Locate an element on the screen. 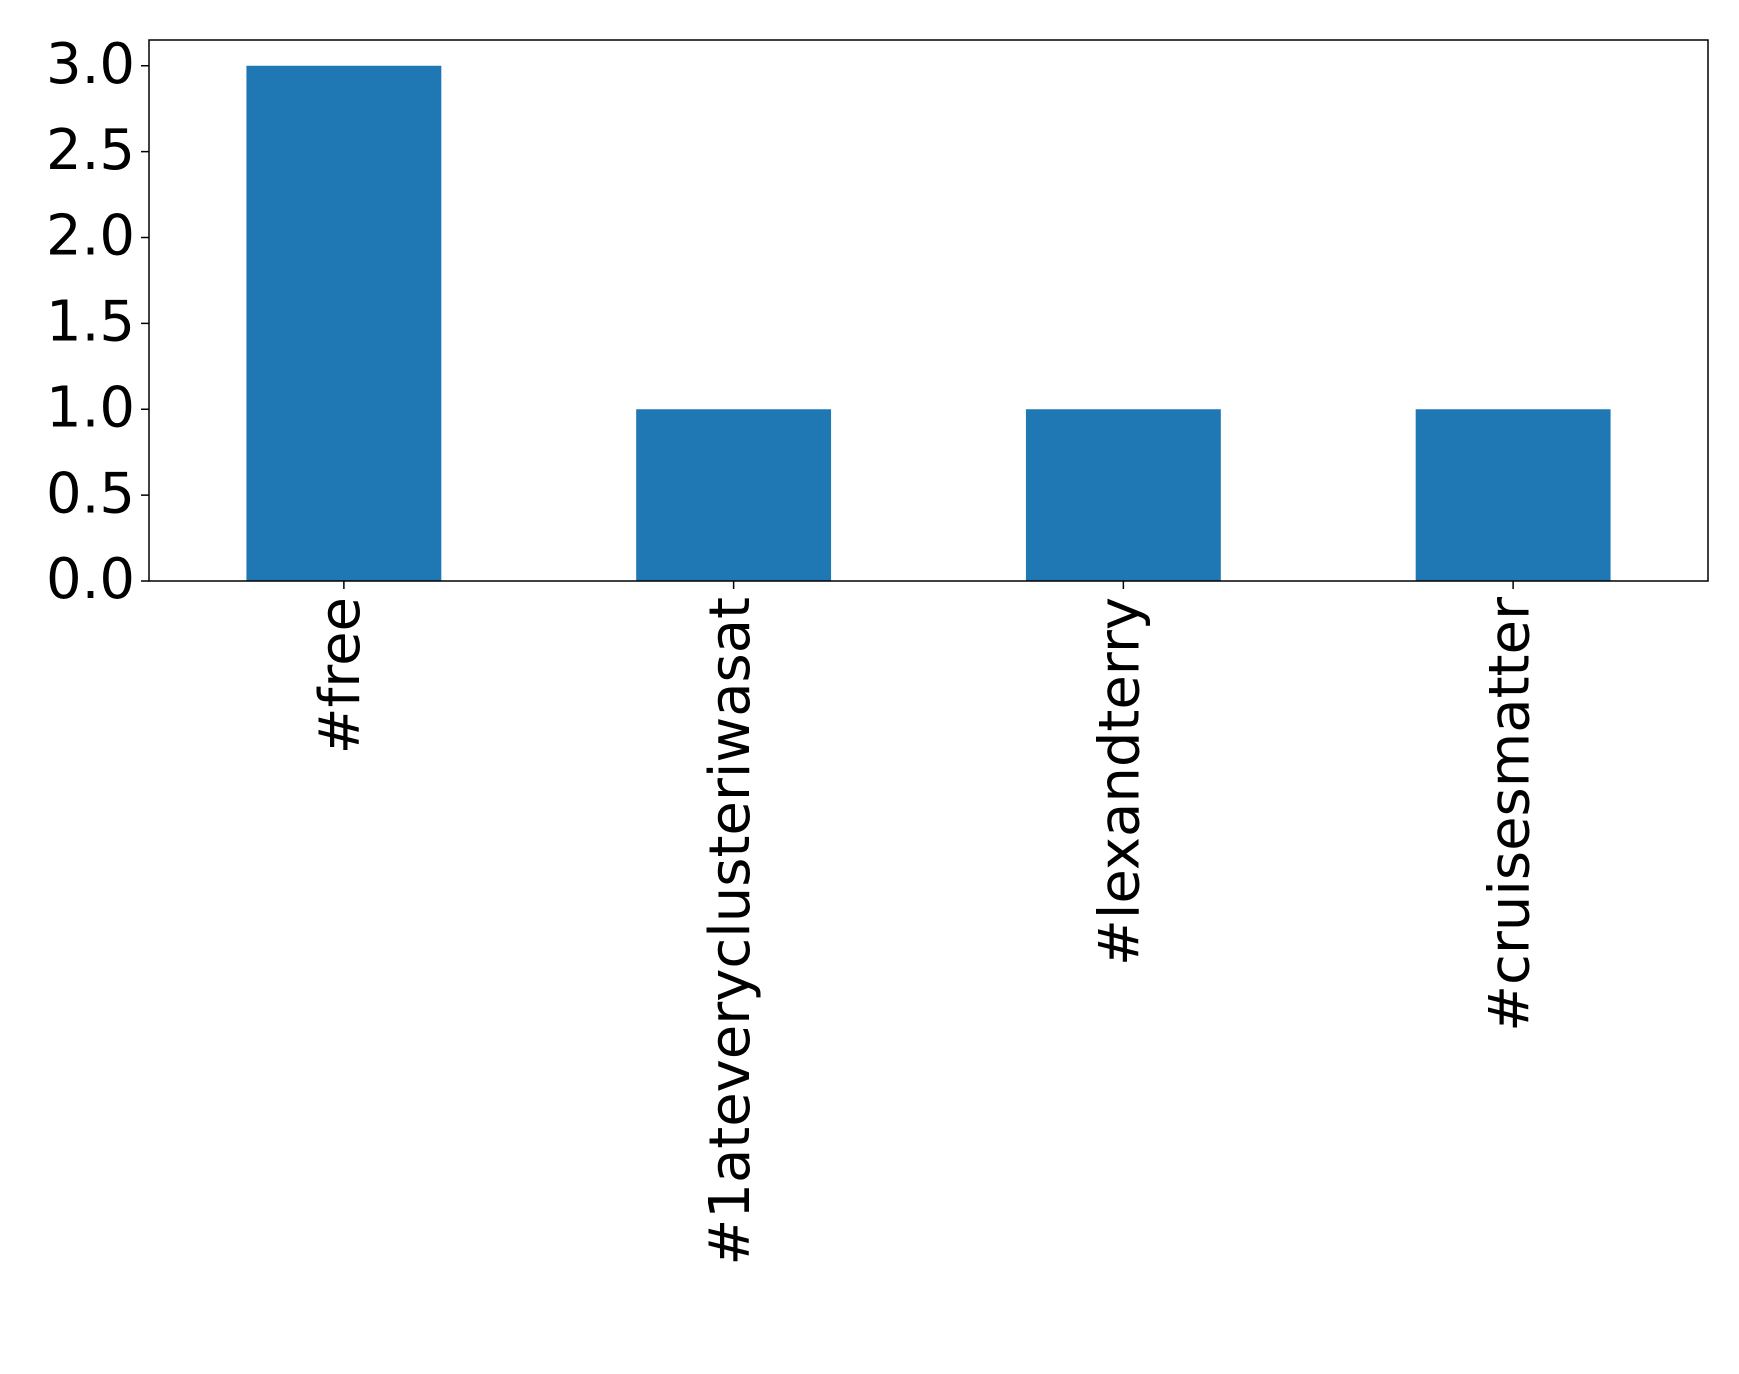 Image resolution: width=1739 pixels, height=1374 pixels. y-tick-label: 3.0 is located at coordinates (90, 64).